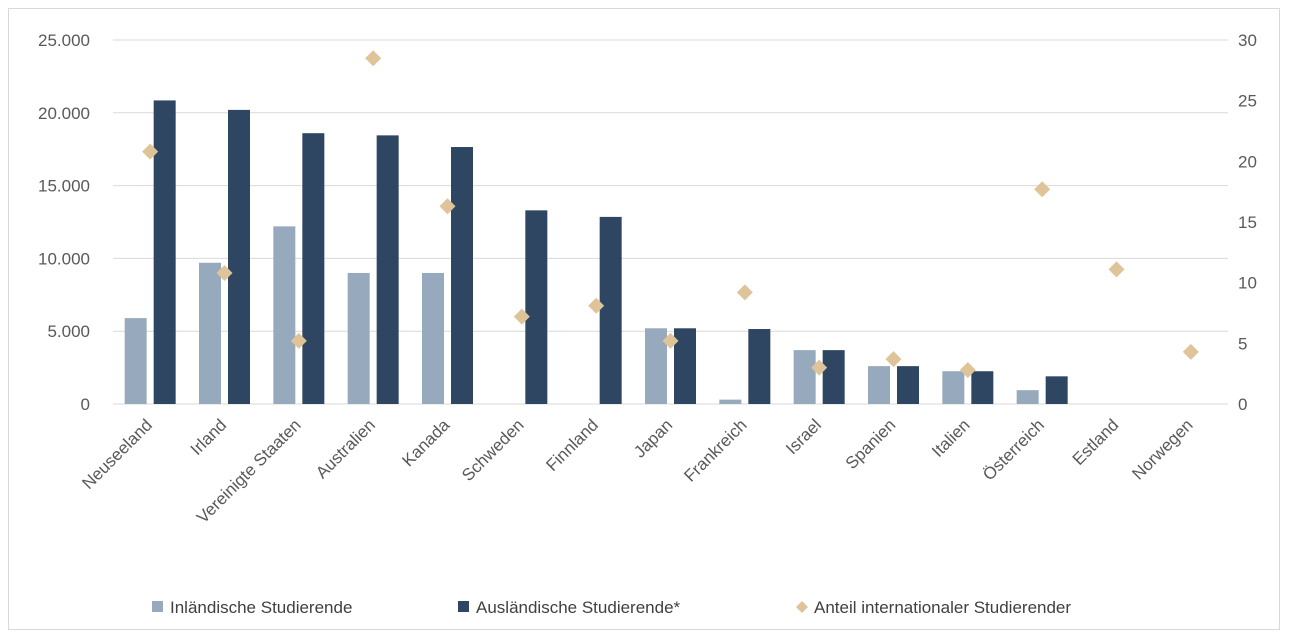  What do you see at coordinates (209, 437) in the screenshot?
I see `category-label: Irland` at bounding box center [209, 437].